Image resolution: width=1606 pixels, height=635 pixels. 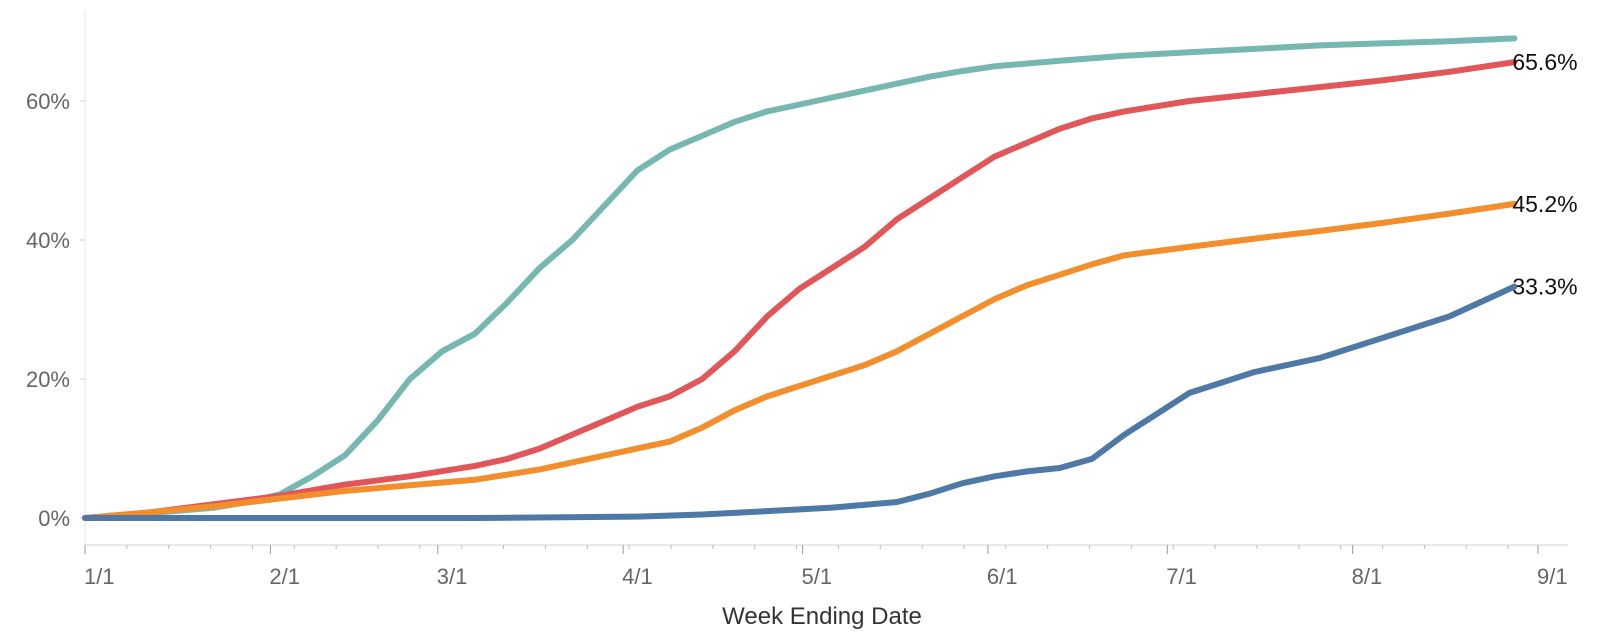 I want to click on x-tick-label: 4/1, so click(x=637, y=576).